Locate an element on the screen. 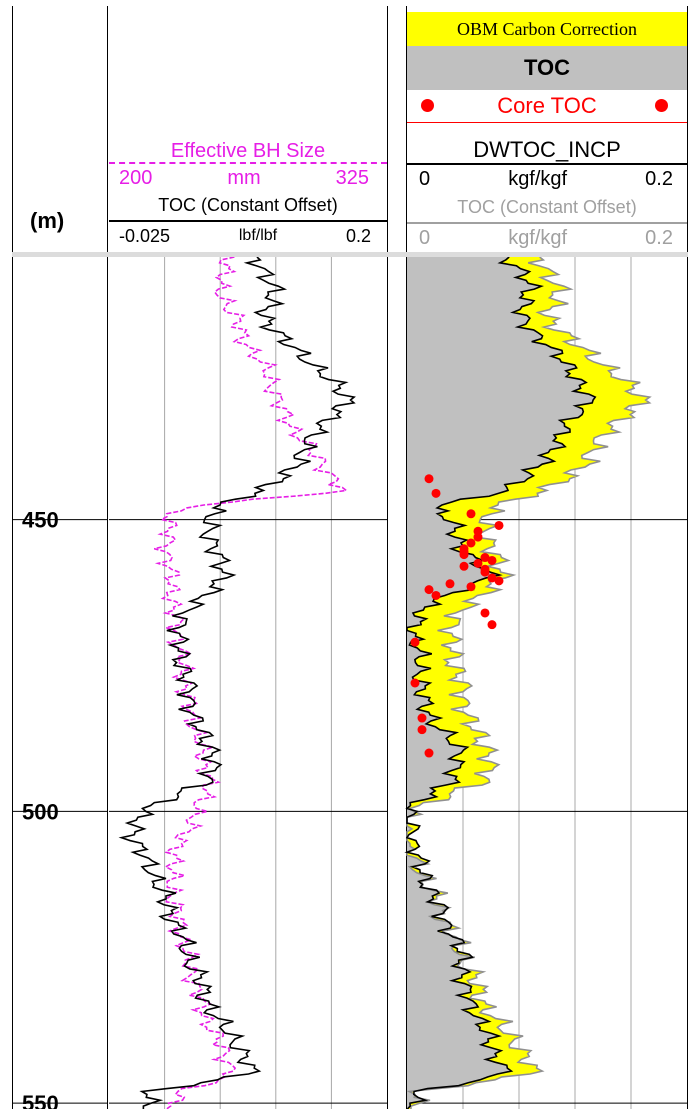 Image resolution: width=692 pixels, height=1109 pixels. obm-banner: OBM Carbon Correction is located at coordinates (547, 29).